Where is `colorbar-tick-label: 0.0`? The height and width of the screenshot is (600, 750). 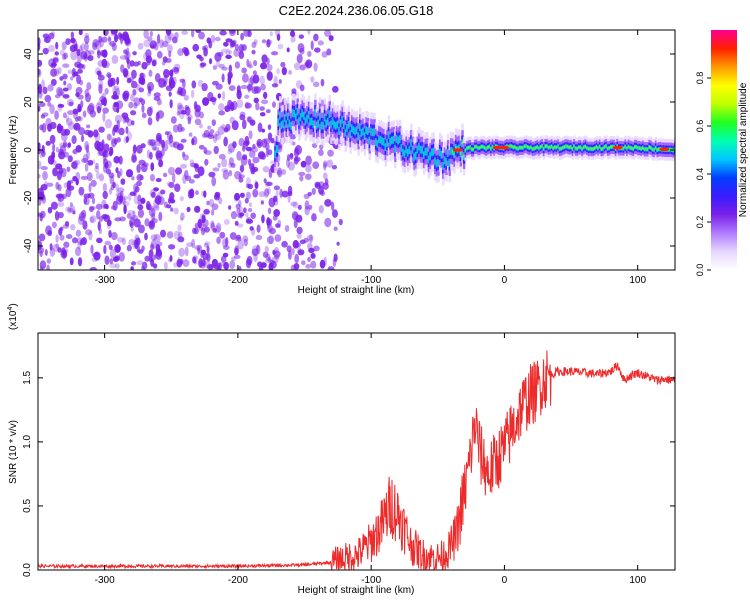
colorbar-tick-label: 0.0 is located at coordinates (700, 270).